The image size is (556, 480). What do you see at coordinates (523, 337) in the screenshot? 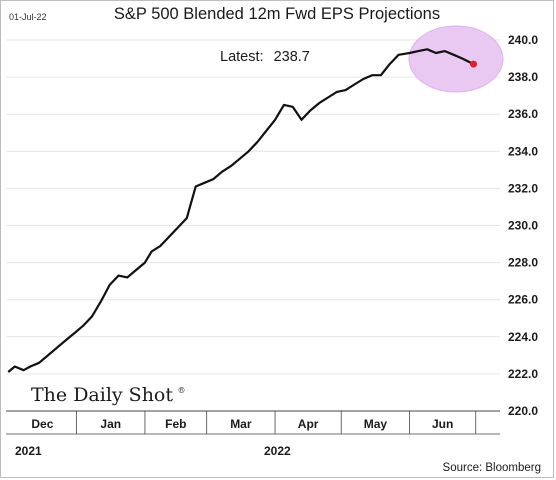
I see `y-tick-label: 224.0` at bounding box center [523, 337].